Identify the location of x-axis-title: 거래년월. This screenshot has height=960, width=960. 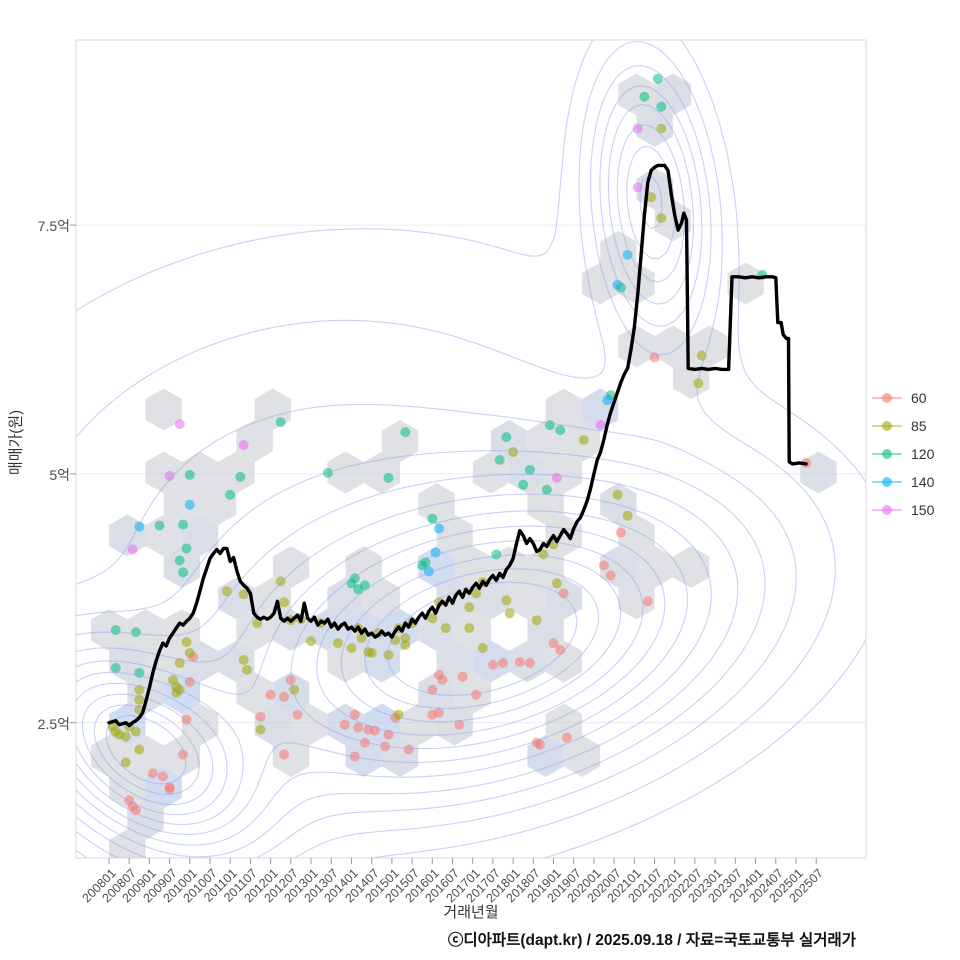
(471, 912).